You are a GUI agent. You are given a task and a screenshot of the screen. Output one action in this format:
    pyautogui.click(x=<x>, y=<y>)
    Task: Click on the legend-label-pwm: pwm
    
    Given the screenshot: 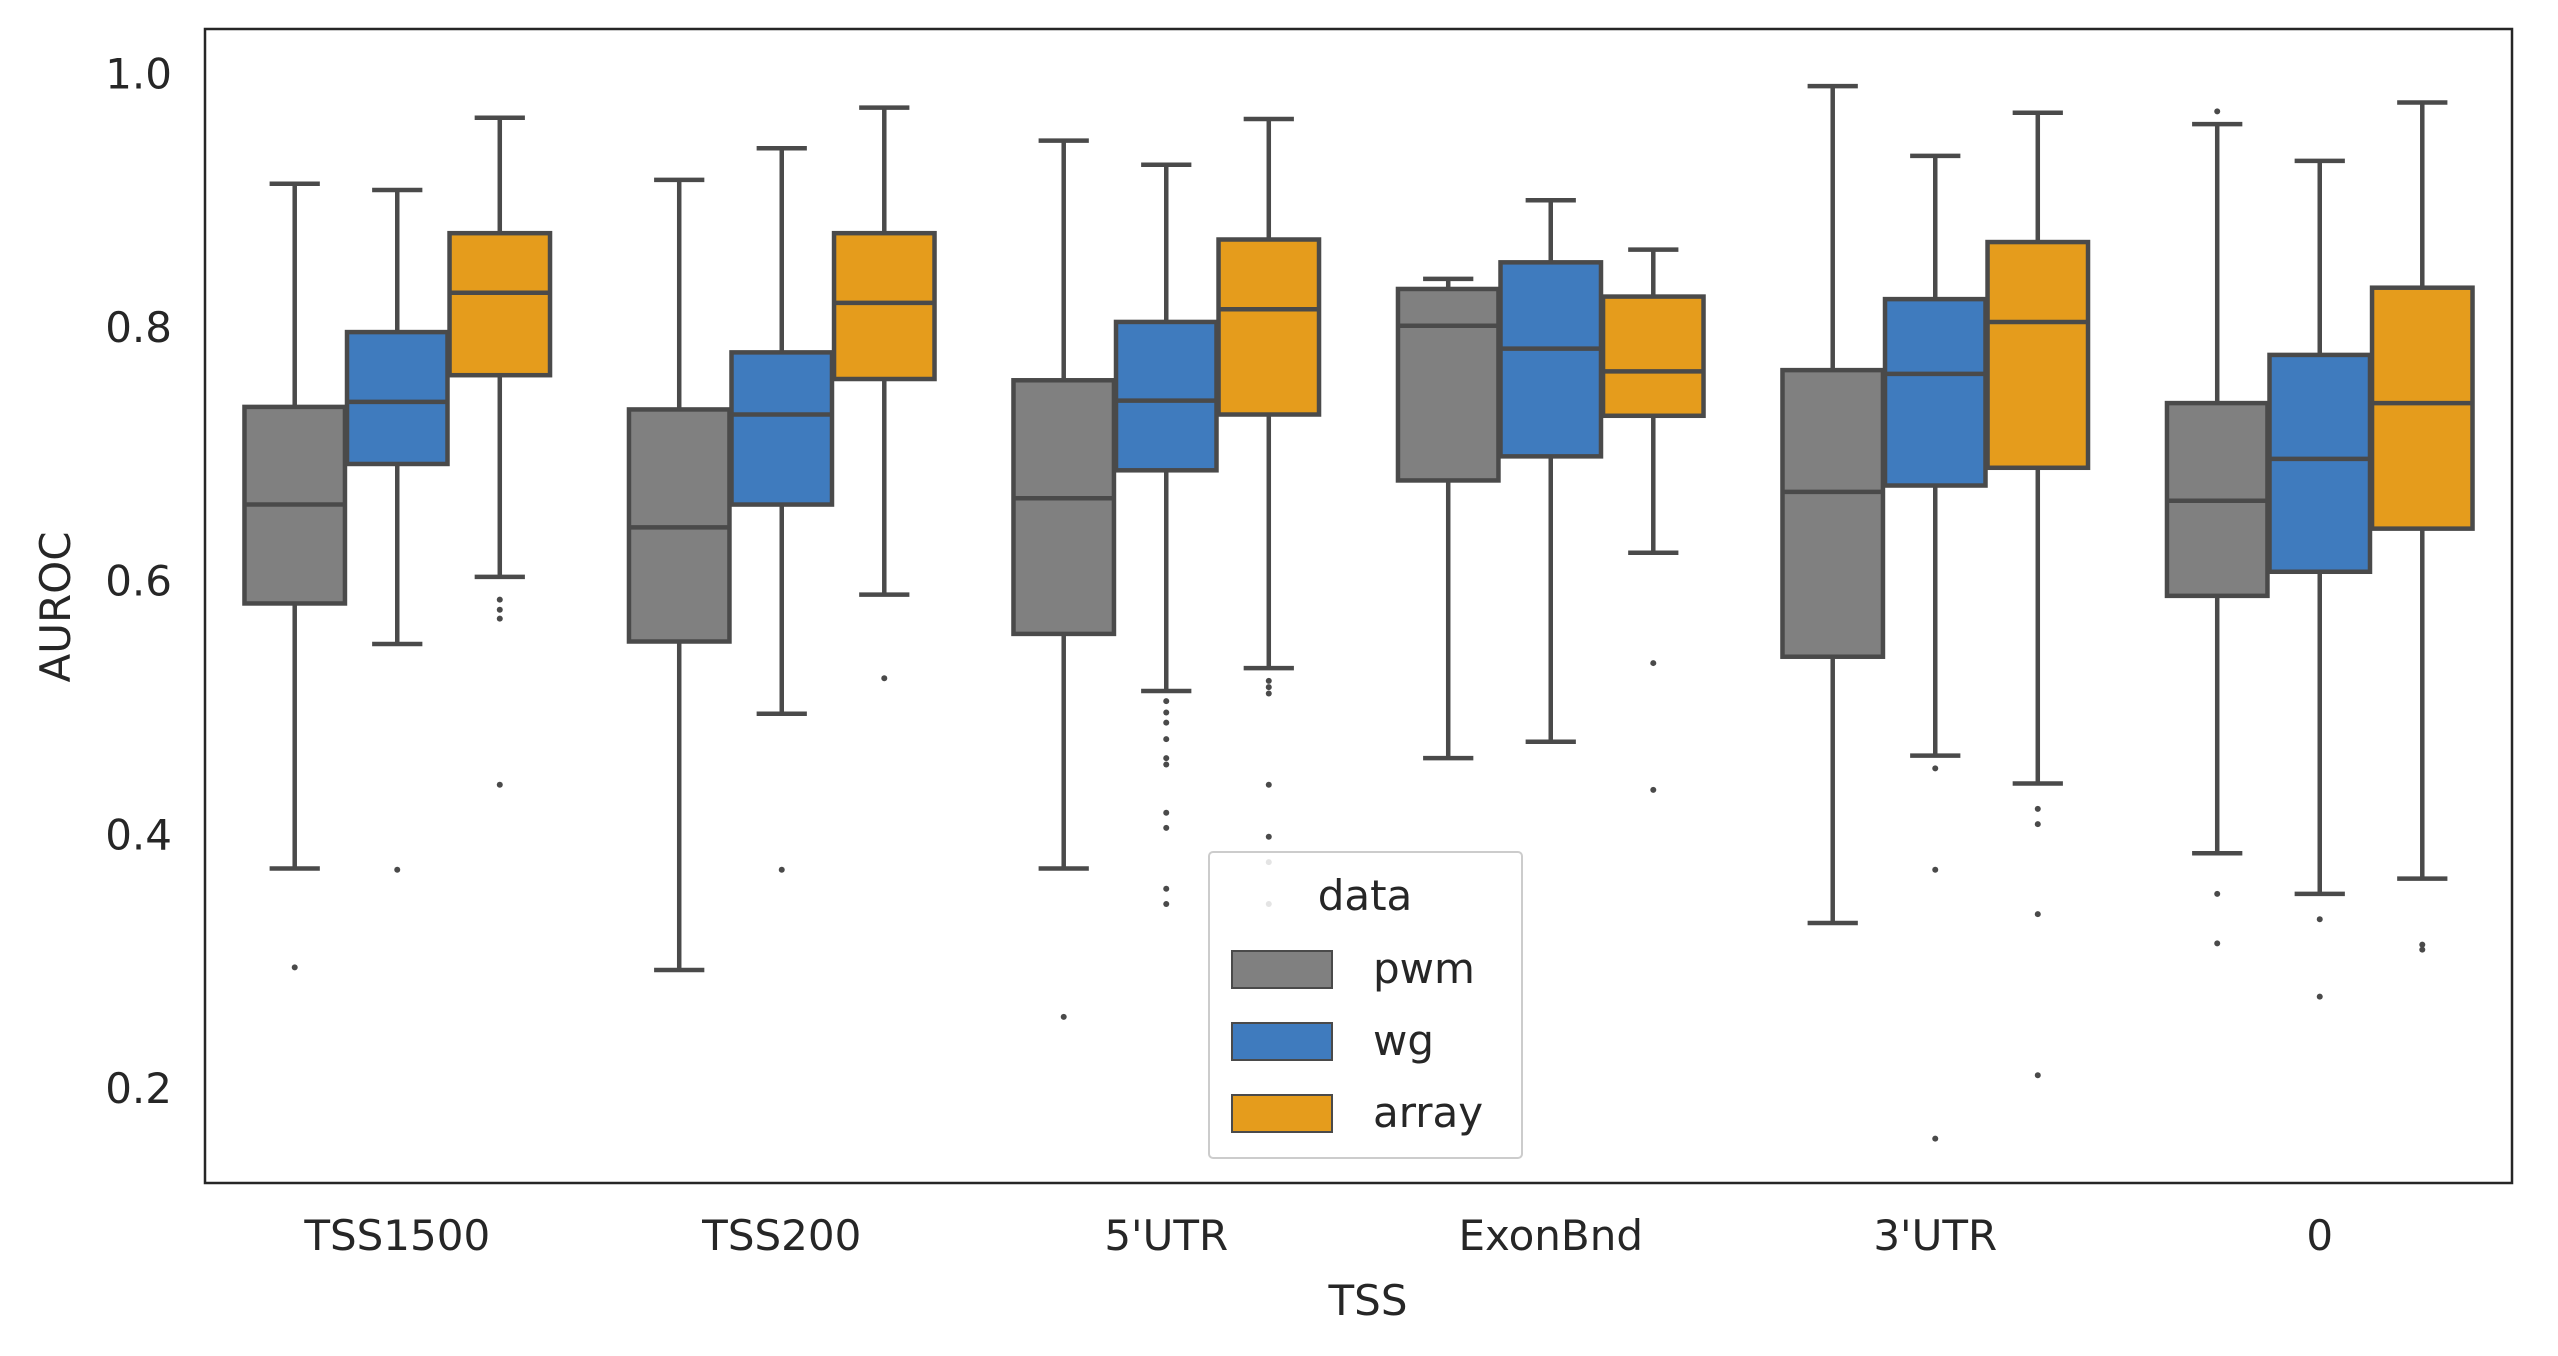 What is the action you would take?
    pyautogui.click(x=1424, y=968)
    